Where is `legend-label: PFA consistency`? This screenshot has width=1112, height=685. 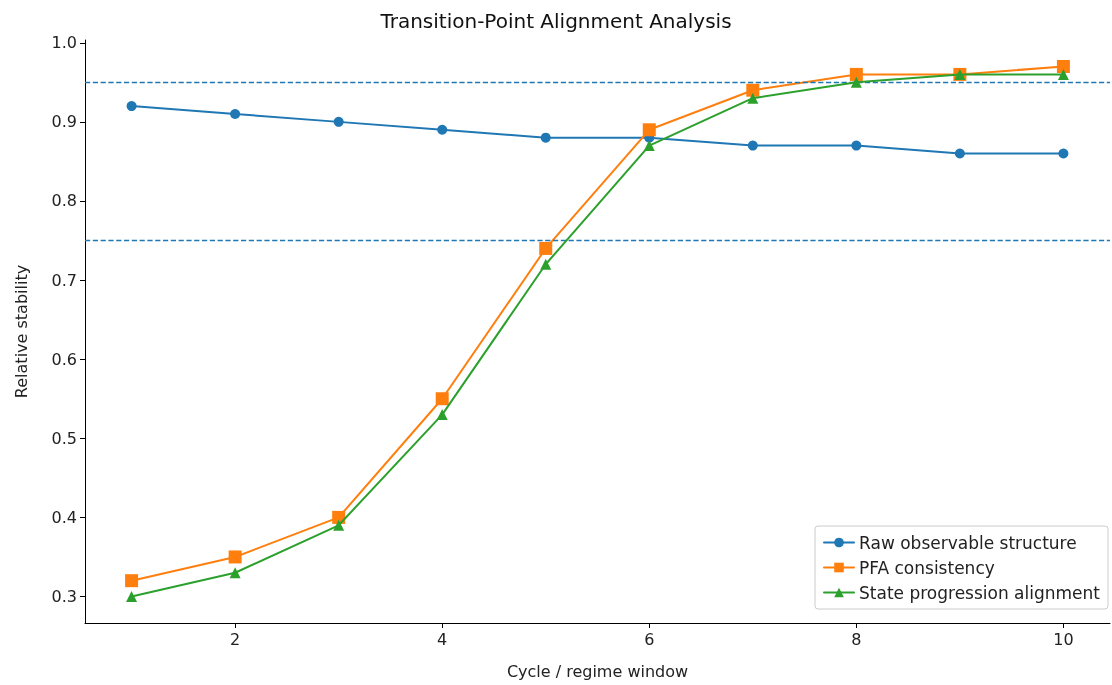 legend-label: PFA consistency is located at coordinates (927, 567).